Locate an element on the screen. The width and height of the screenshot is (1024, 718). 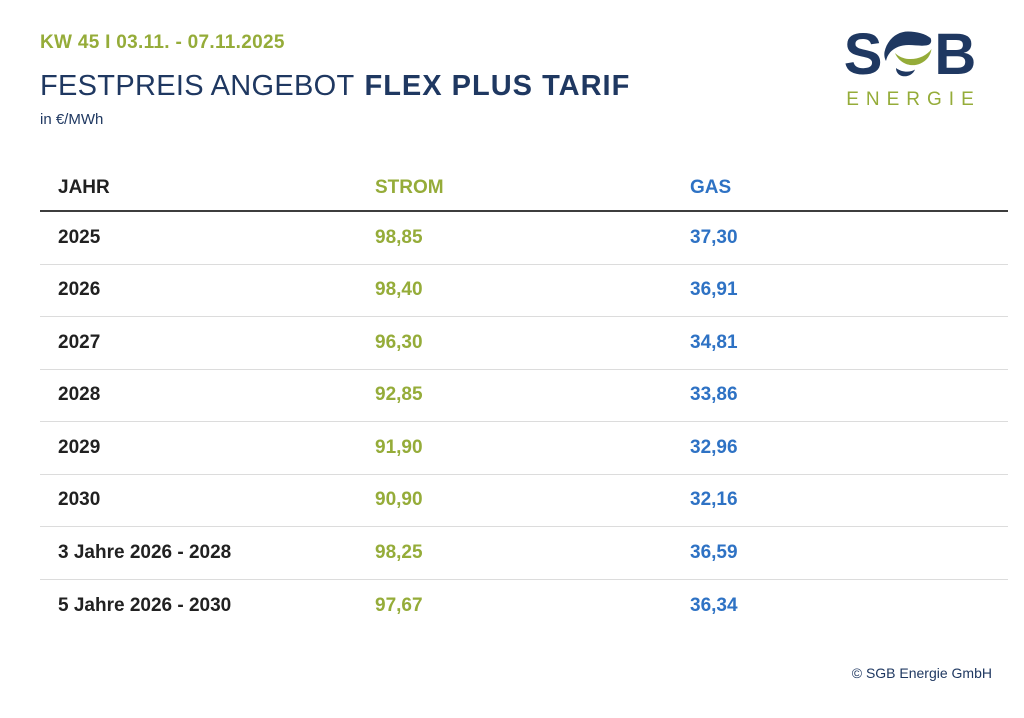
logo-subtitle: ENERGIE is located at coordinates (913, 99).